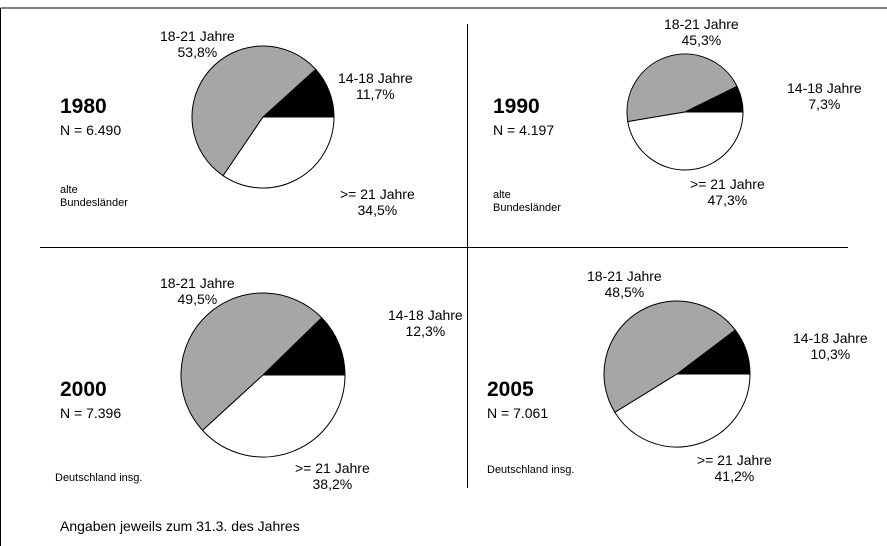 Image resolution: width=887 pixels, height=546 pixels. I want to click on pie-1980-label-18-21-jahre: 18-21 Jahre 53,8%, so click(197, 44).